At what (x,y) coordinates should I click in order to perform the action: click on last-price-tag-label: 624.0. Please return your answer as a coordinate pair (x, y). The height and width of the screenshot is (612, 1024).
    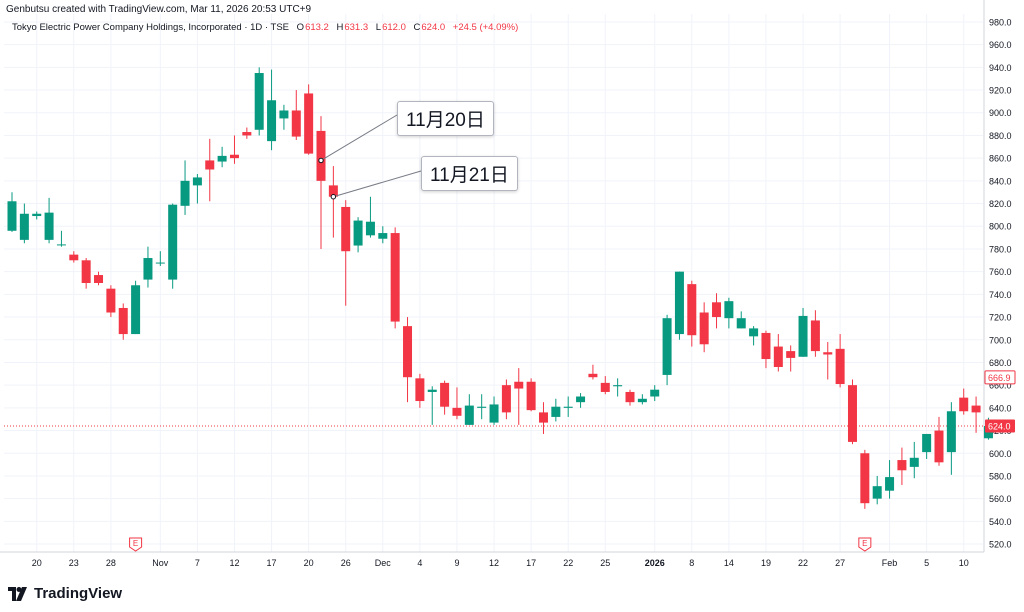
    Looking at the image, I should click on (999, 427).